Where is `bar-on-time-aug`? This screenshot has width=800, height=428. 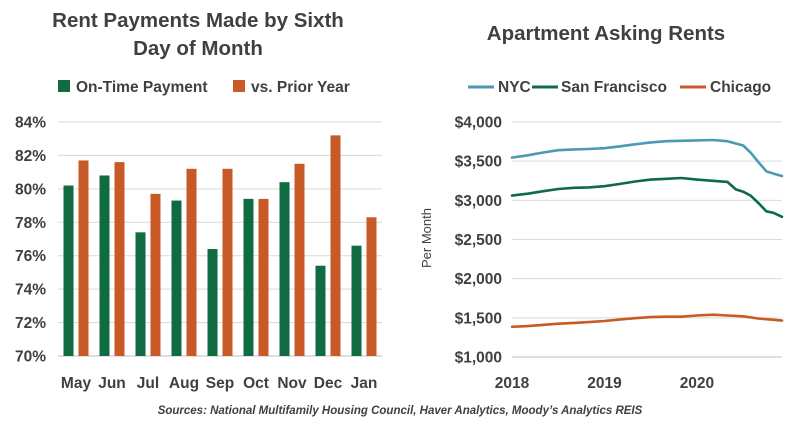 bar-on-time-aug is located at coordinates (176, 278).